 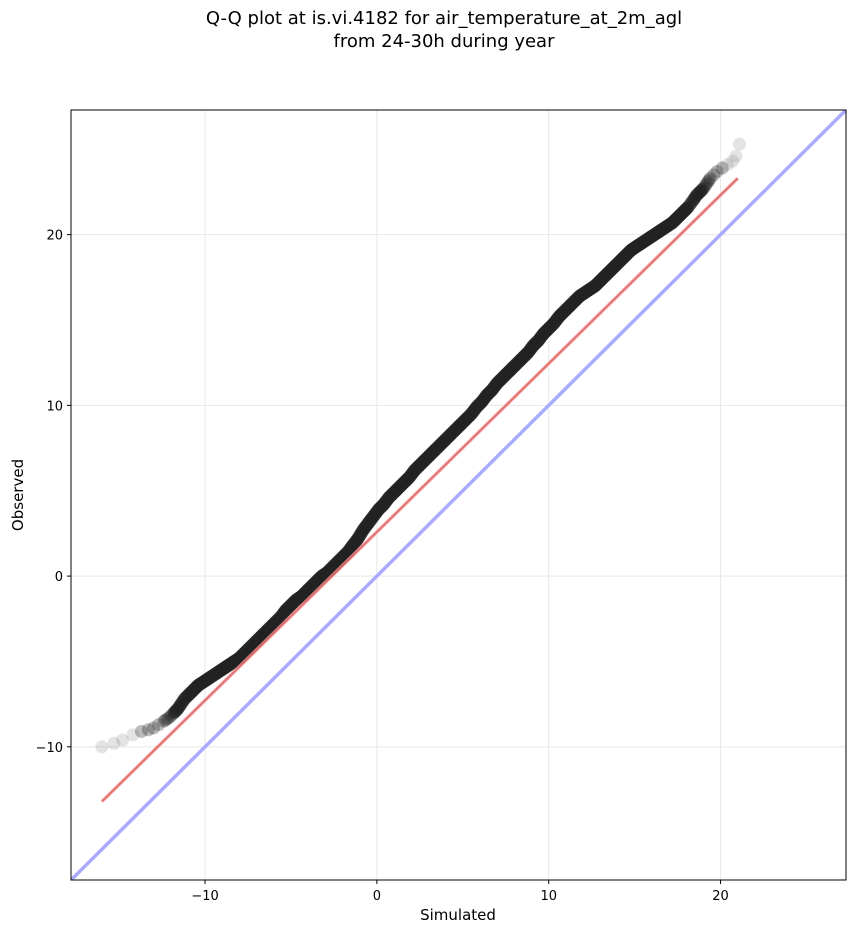 I want to click on x-tick-label-2: 10, so click(x=548, y=896).